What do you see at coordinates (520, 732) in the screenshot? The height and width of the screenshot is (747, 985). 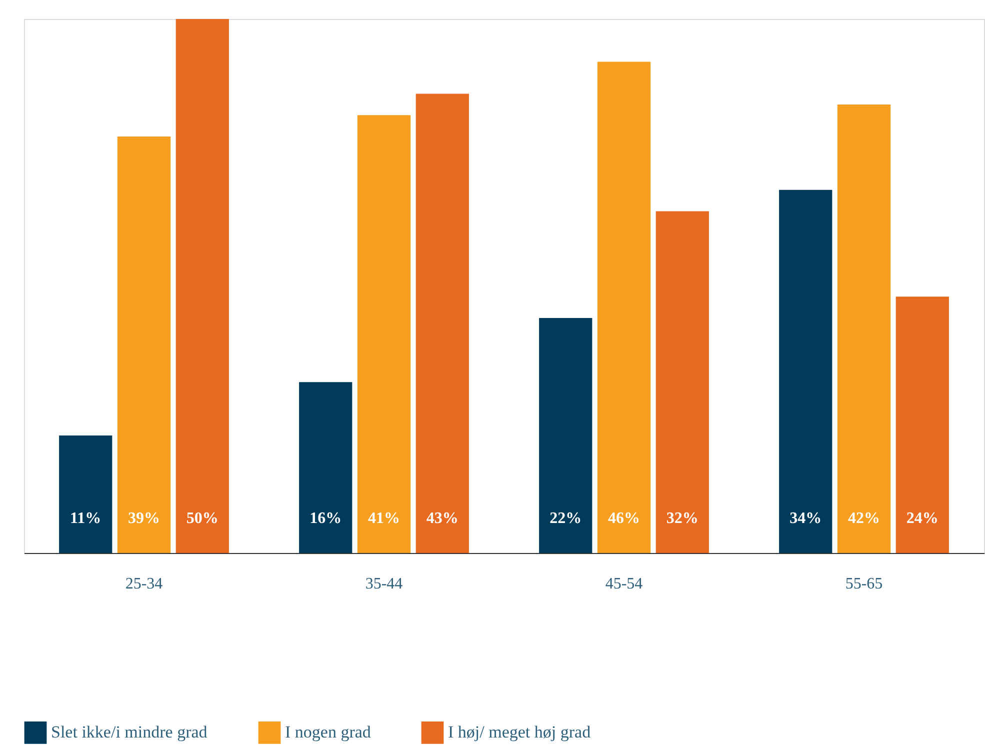 I see `legend-label: I høj/ meget høj grad` at bounding box center [520, 732].